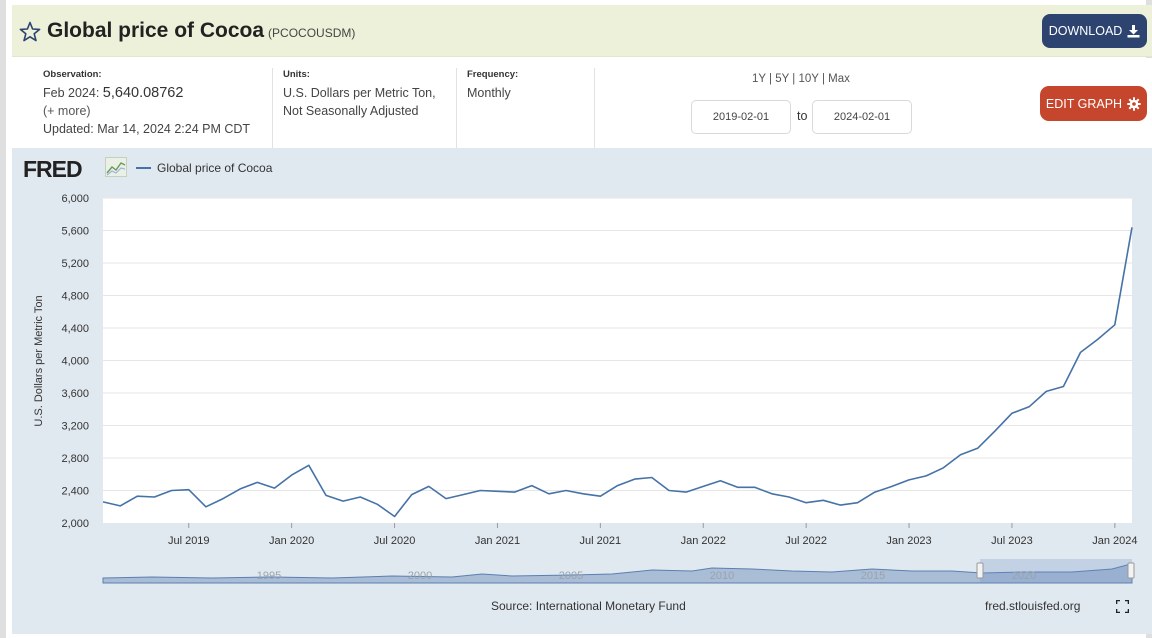 This screenshot has height=638, width=1152. Describe the element at coordinates (312, 33) in the screenshot. I see `series-id: (PCOCOUSDM)` at that location.